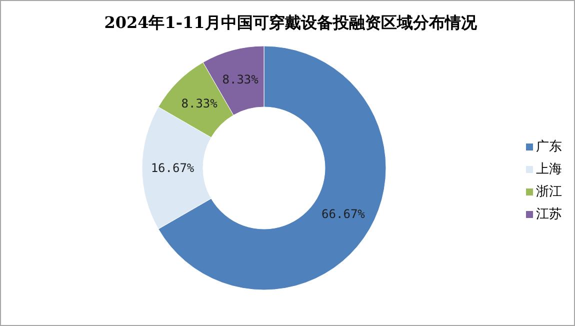 This screenshot has height=326, width=575. What do you see at coordinates (172, 167) in the screenshot?
I see `data-label: 16.67%` at bounding box center [172, 167].